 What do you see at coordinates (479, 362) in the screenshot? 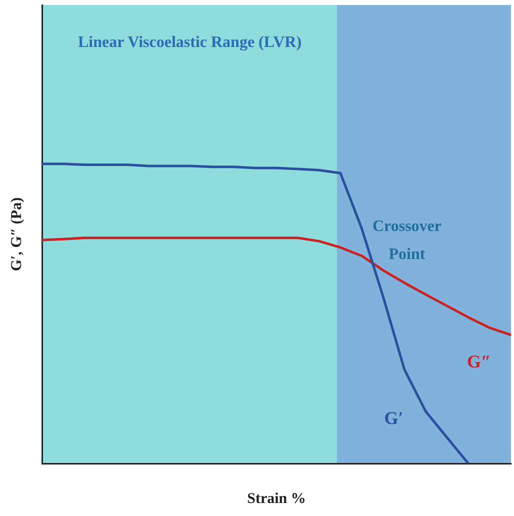
I see `series-label: G″` at bounding box center [479, 362].